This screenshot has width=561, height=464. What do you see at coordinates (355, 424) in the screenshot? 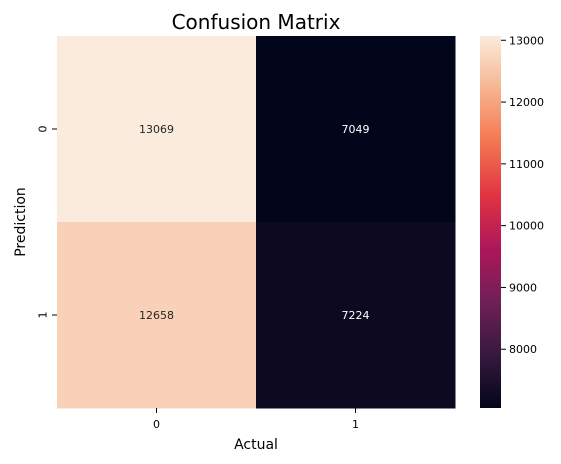
I see `x-tick-label: 1` at bounding box center [355, 424].